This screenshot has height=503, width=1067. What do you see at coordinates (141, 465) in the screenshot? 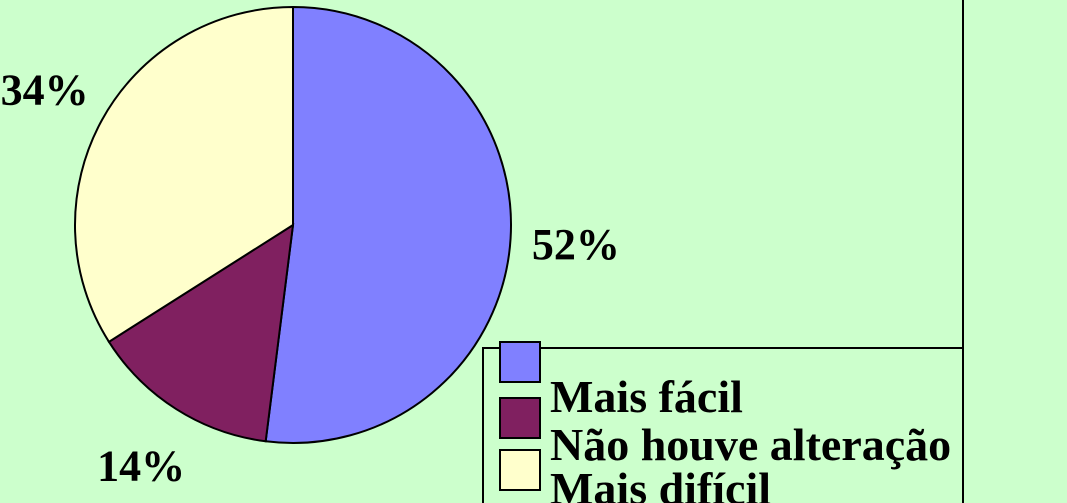
I see `data-label: 14%` at bounding box center [141, 465].